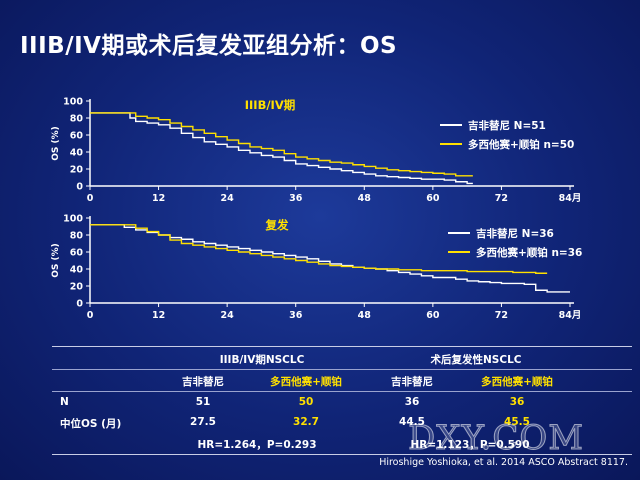 This screenshot has height=480, width=640. I want to click on median-os-dp-1: 32.7, so click(306, 422).